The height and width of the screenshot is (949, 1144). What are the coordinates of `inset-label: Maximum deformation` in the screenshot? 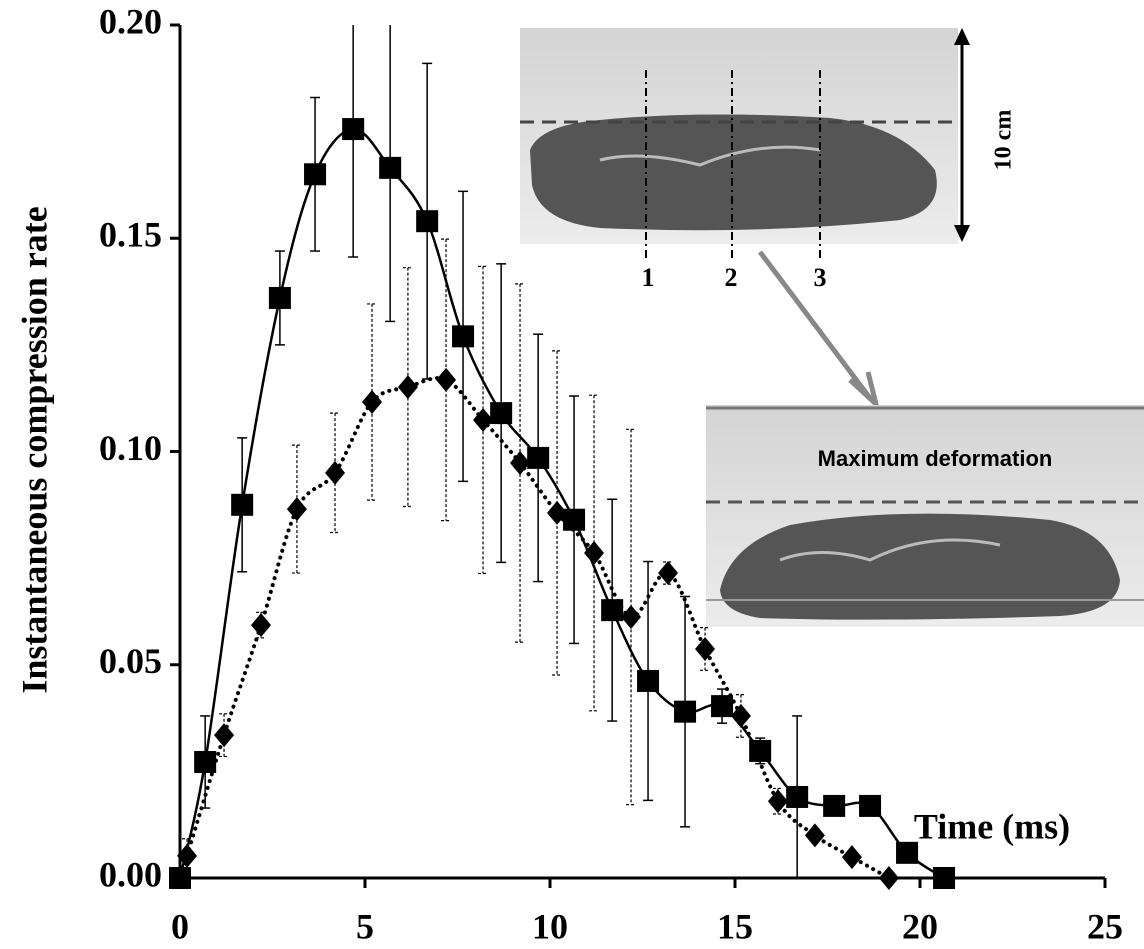 It's located at (935, 458).